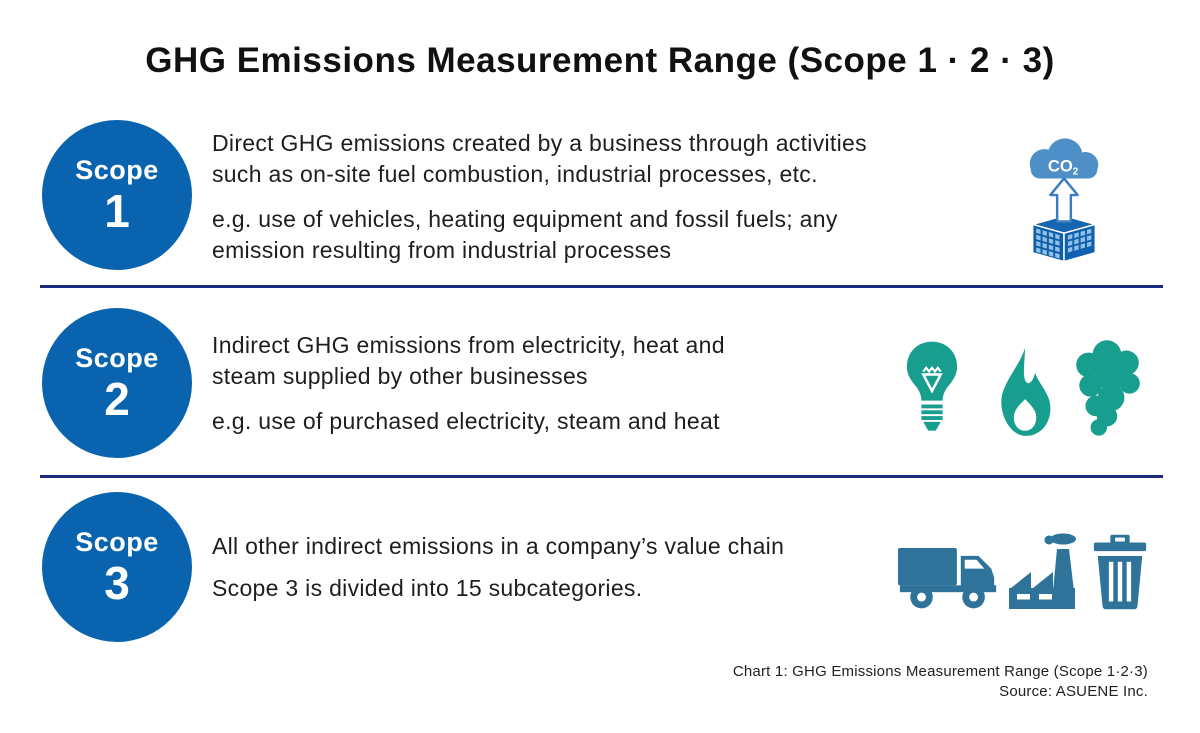  I want to click on steam-cloud-icon, so click(1108, 388).